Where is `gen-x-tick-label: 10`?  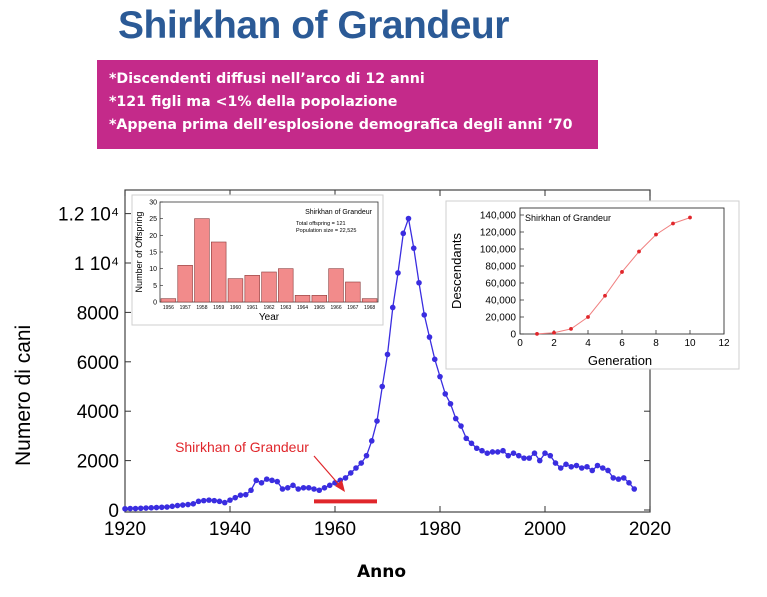
gen-x-tick-label: 10 is located at coordinates (690, 343).